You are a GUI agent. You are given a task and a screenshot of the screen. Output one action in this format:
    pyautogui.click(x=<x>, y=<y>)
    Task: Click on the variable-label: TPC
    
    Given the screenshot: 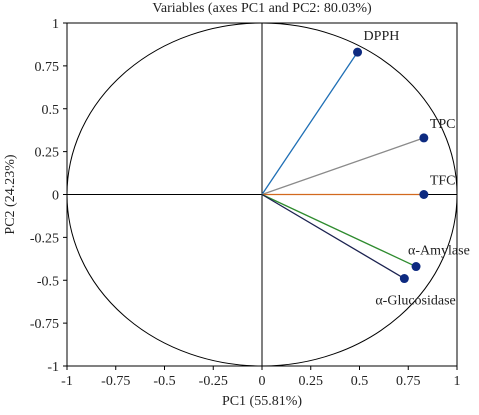 What is the action you would take?
    pyautogui.click(x=443, y=124)
    